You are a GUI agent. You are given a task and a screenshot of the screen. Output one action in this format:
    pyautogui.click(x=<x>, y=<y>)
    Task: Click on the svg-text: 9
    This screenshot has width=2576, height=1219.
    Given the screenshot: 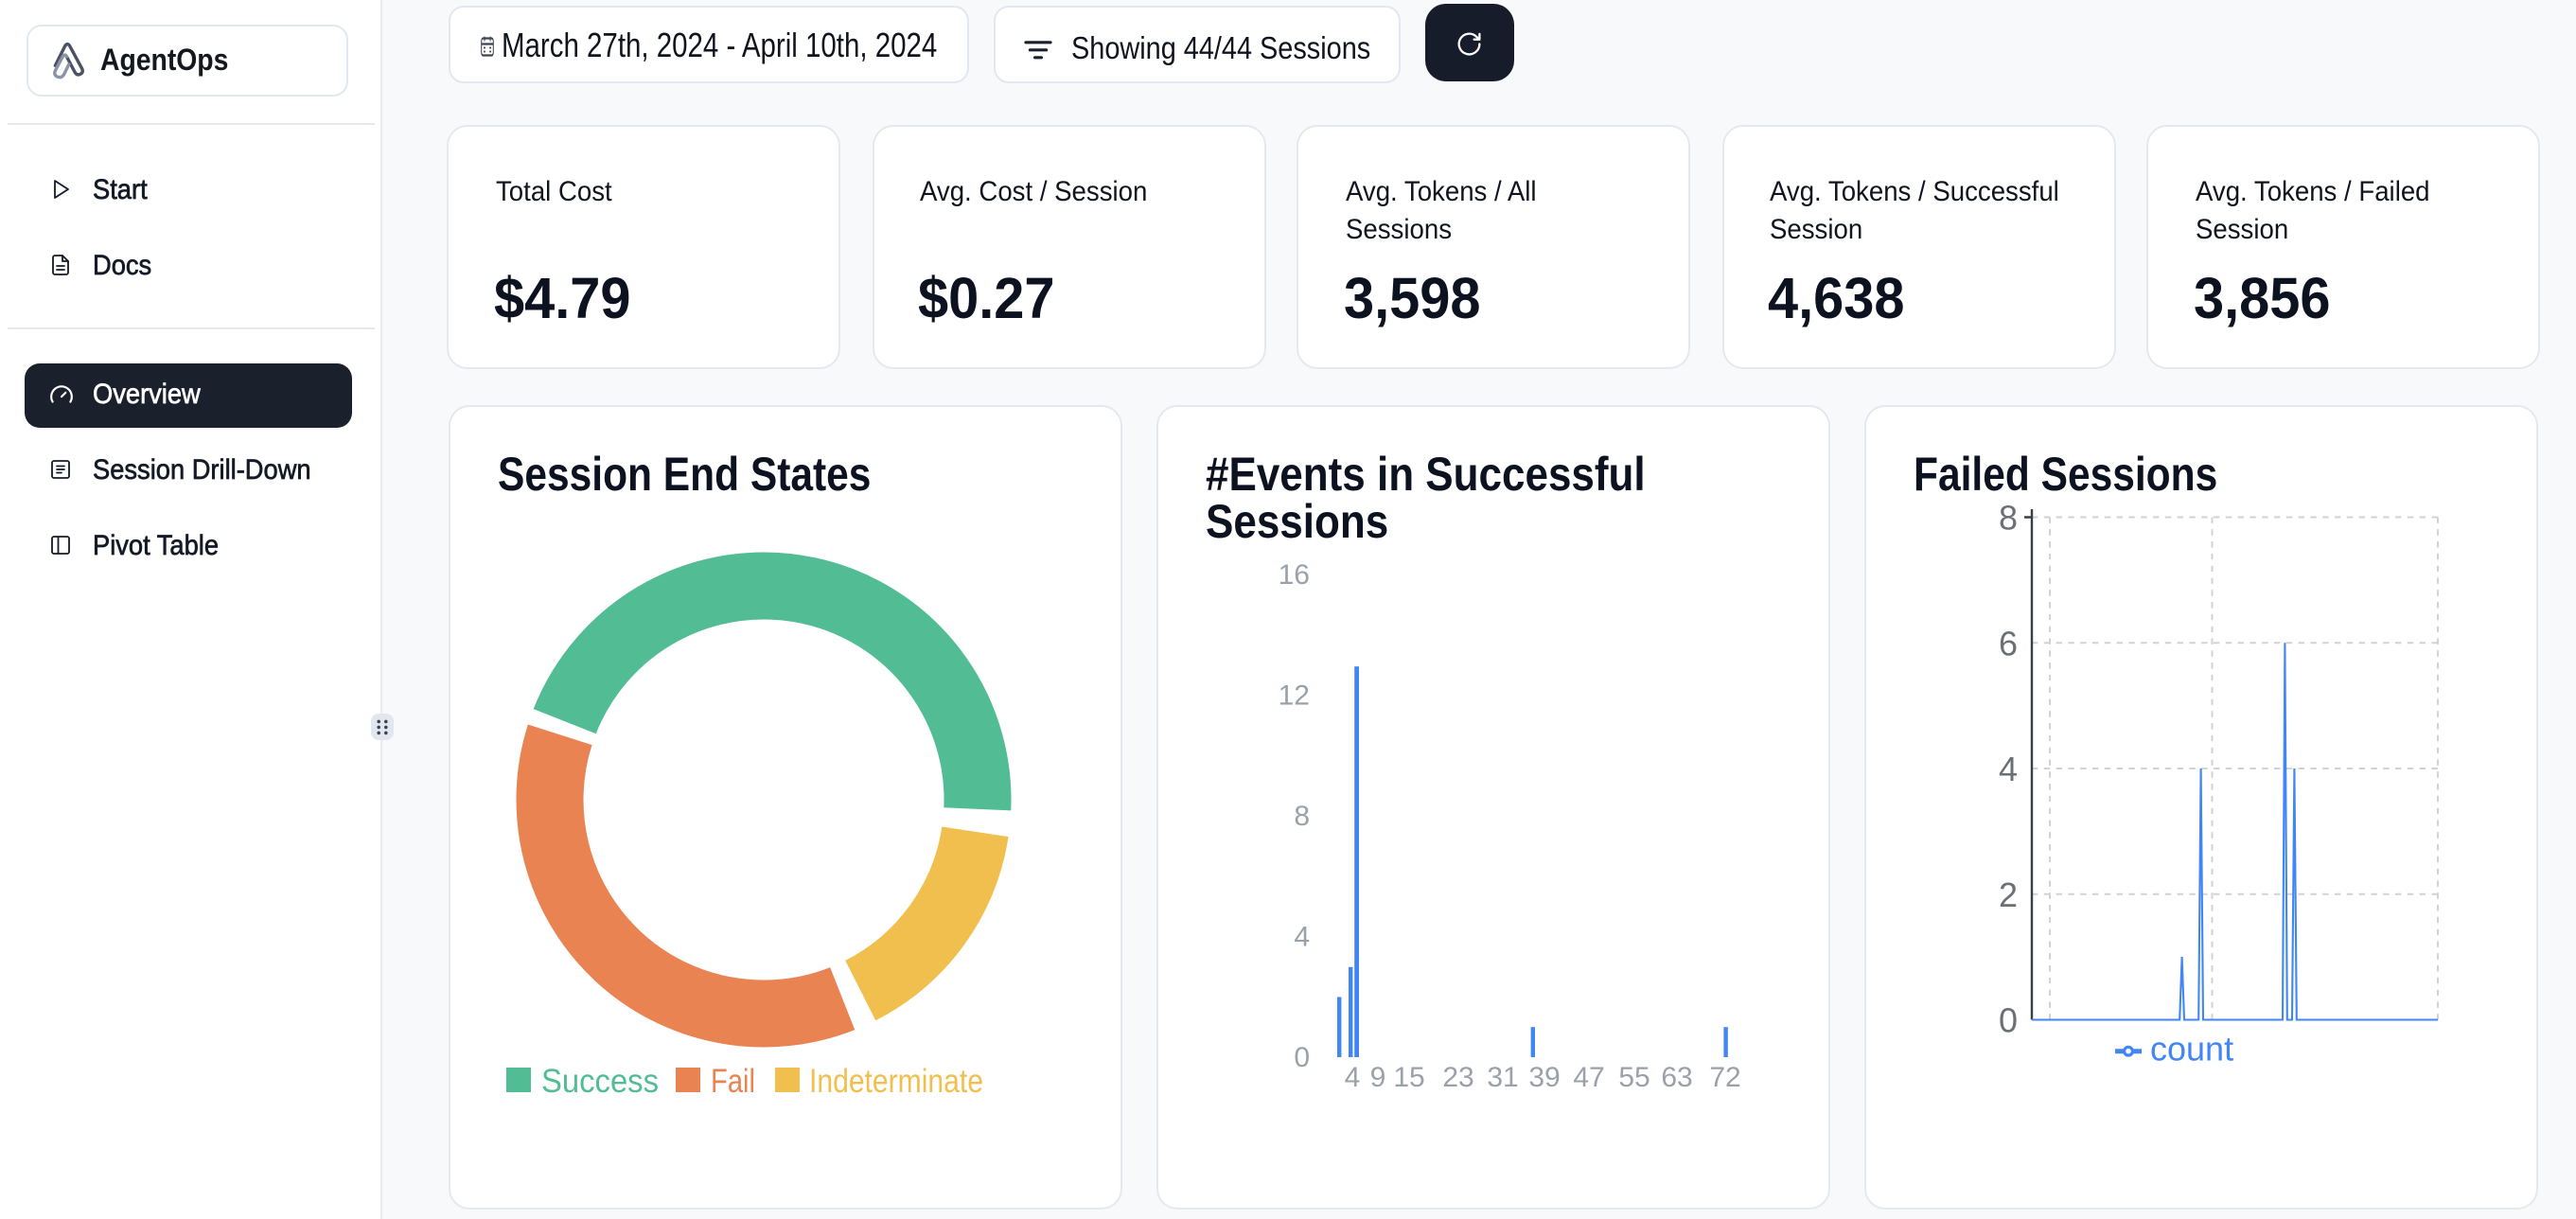 What is the action you would take?
    pyautogui.click(x=1378, y=1076)
    